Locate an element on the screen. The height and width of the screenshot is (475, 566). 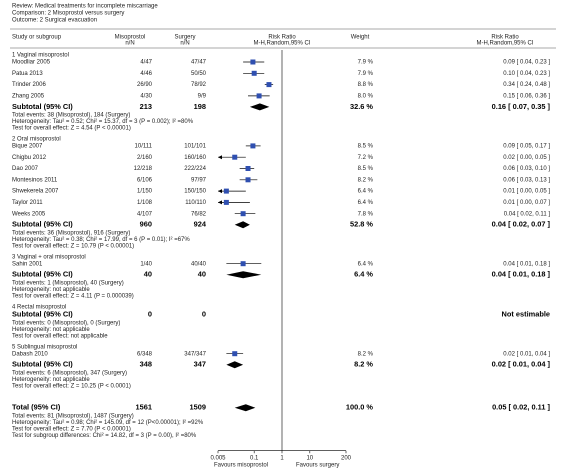
subtotal-exp: 213 is located at coordinates (146, 106).